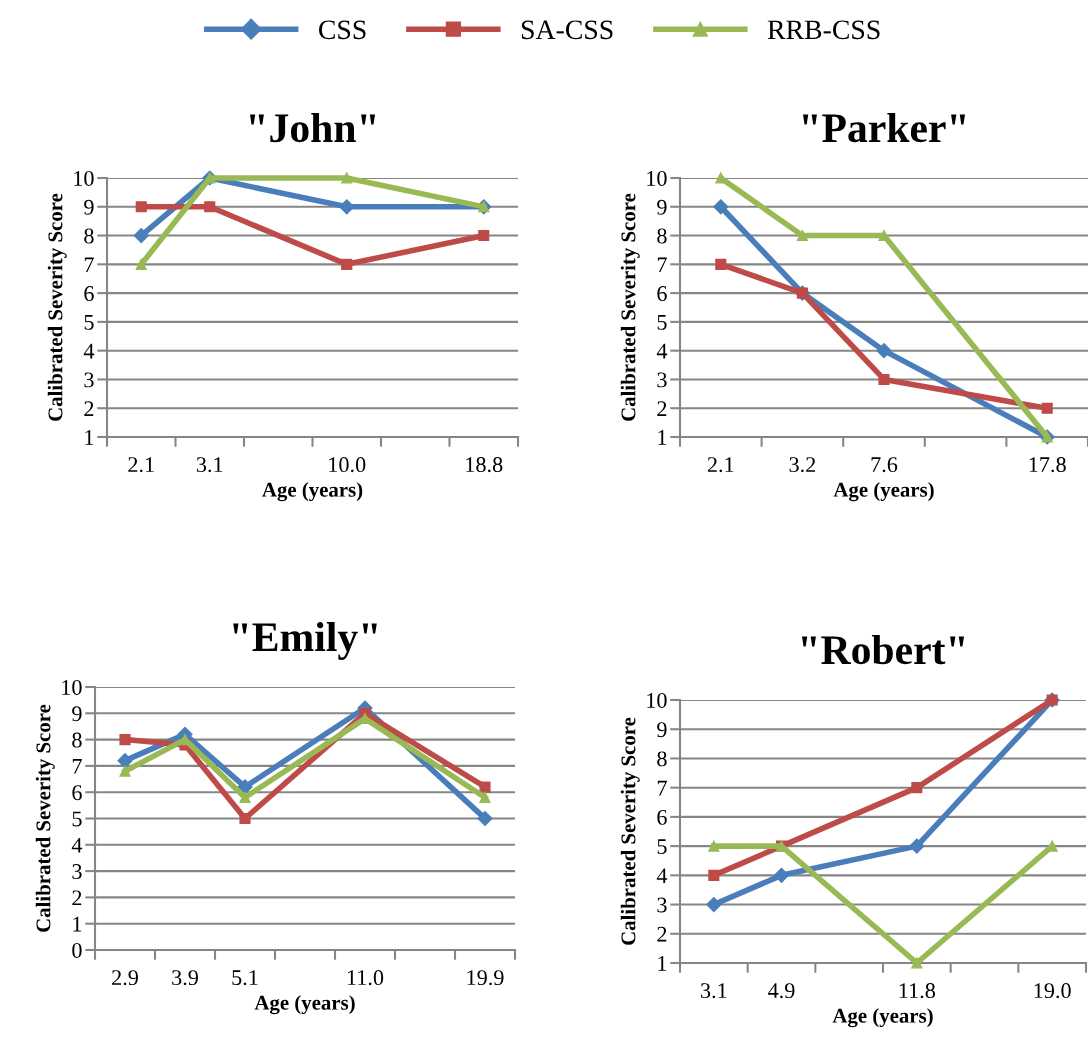 The height and width of the screenshot is (1051, 1088). I want to click on x-tick-label: 4.9, so click(781, 991).